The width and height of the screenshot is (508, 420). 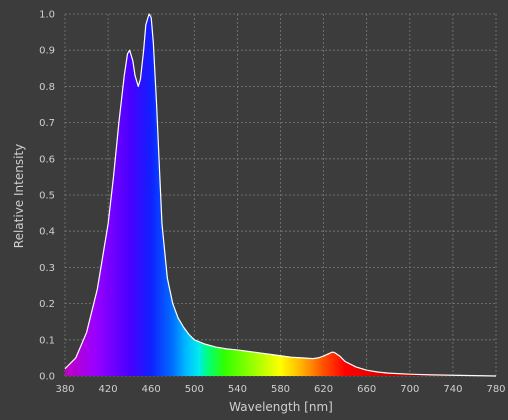 What do you see at coordinates (47, 159) in the screenshot?
I see `y-tick-label: 0.6` at bounding box center [47, 159].